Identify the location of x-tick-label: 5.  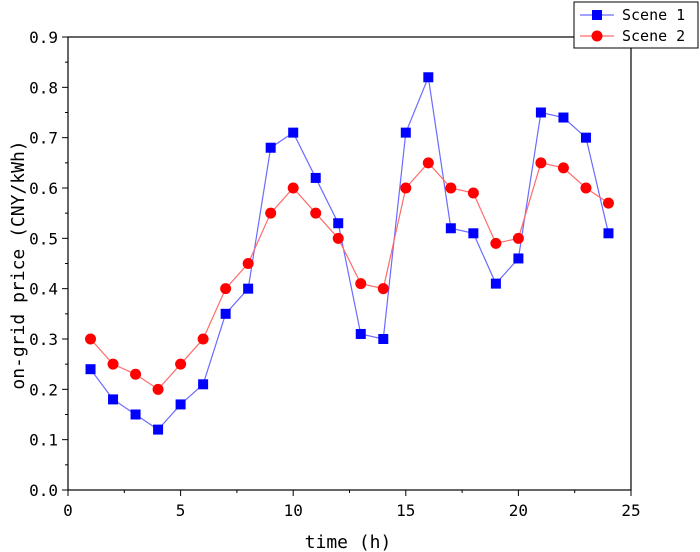
(181, 510).